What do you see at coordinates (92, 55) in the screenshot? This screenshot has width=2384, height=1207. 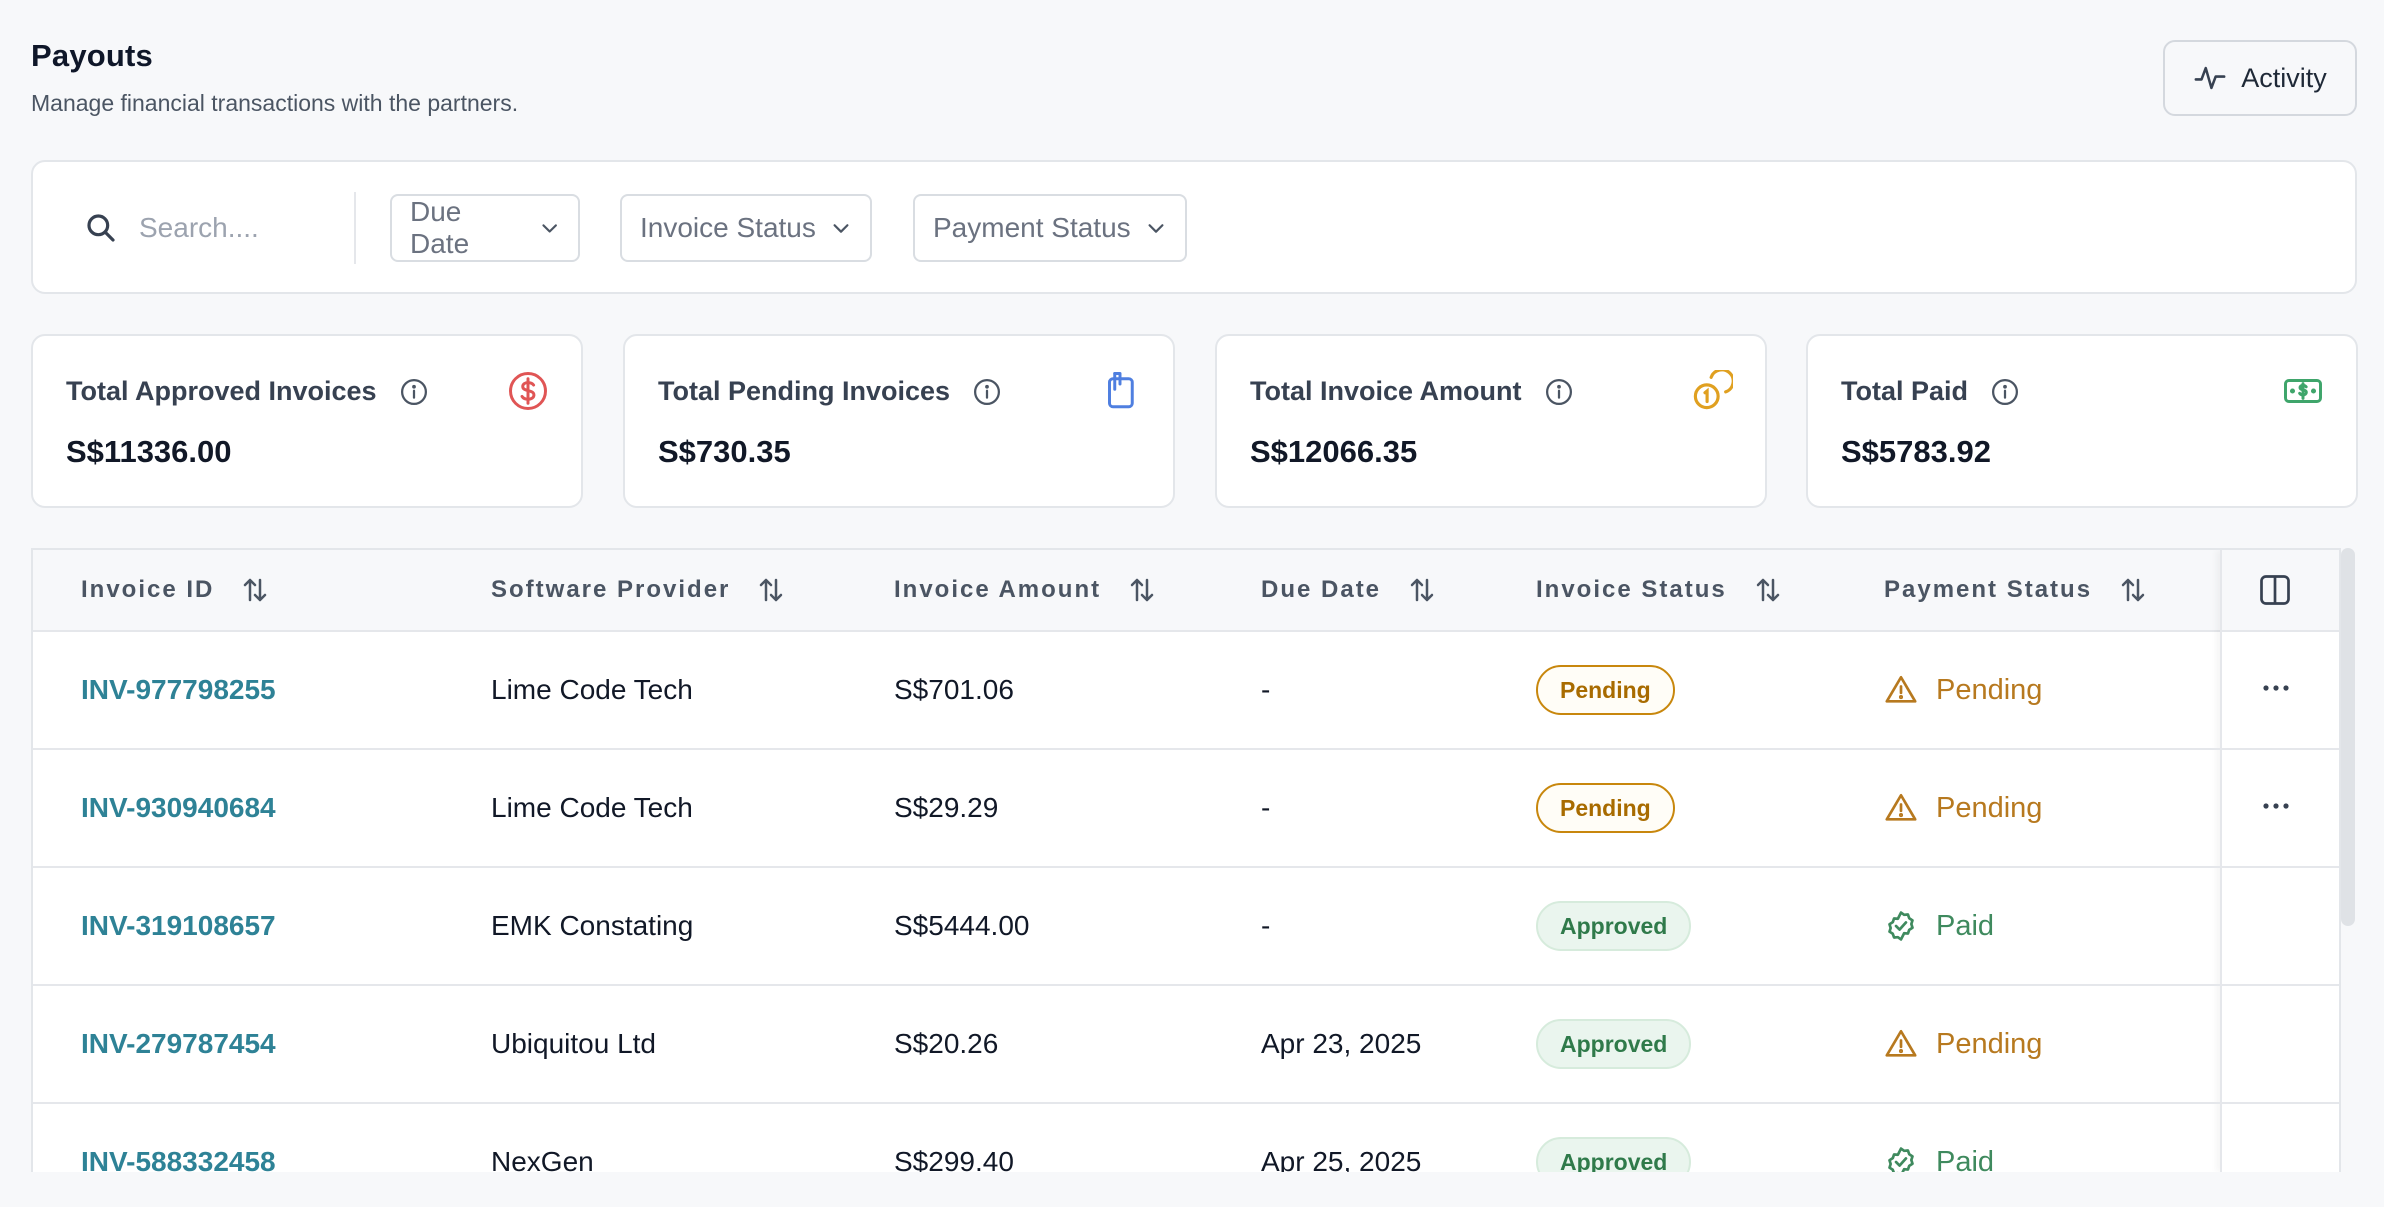 I see `page-title: Payouts` at bounding box center [92, 55].